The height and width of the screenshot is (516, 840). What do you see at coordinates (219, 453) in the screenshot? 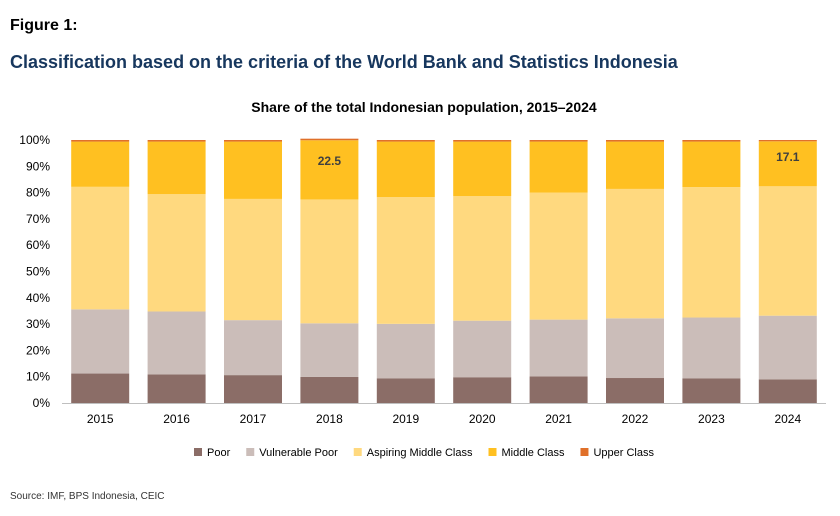
I see `legend-label: Poor` at bounding box center [219, 453].